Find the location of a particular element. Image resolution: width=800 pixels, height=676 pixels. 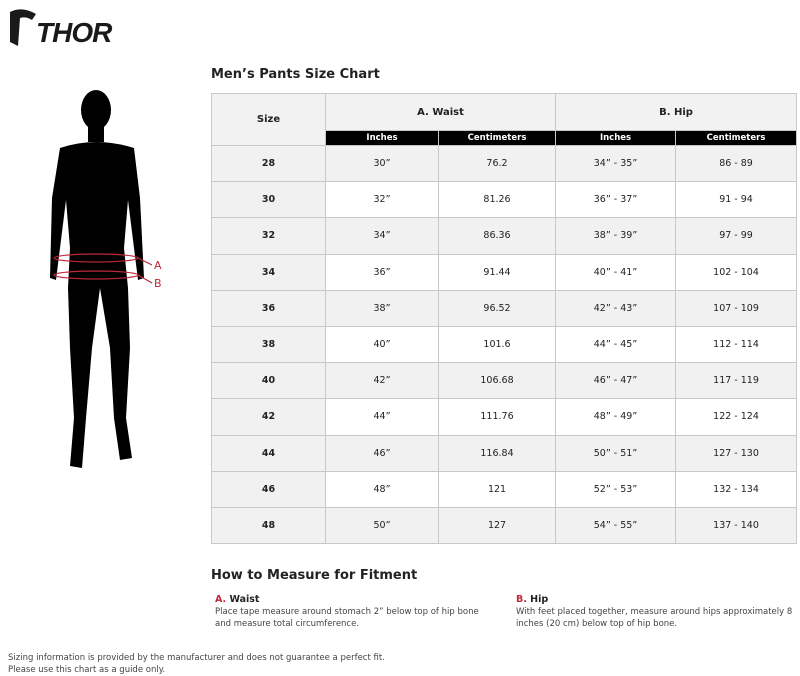

waist-inches-cell: 38” is located at coordinates (382, 308).